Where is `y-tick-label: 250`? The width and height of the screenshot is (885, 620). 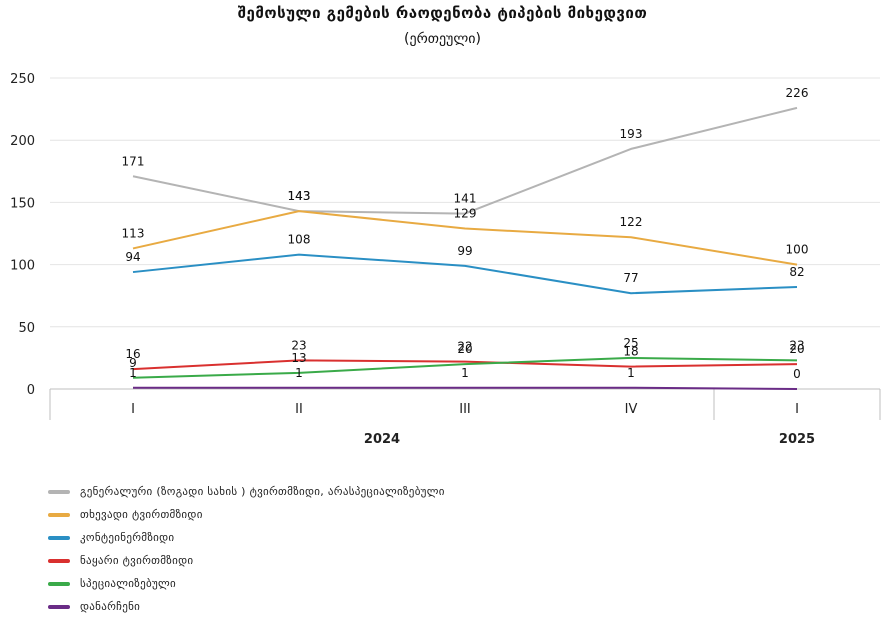
y-tick-label: 250 is located at coordinates (22, 79).